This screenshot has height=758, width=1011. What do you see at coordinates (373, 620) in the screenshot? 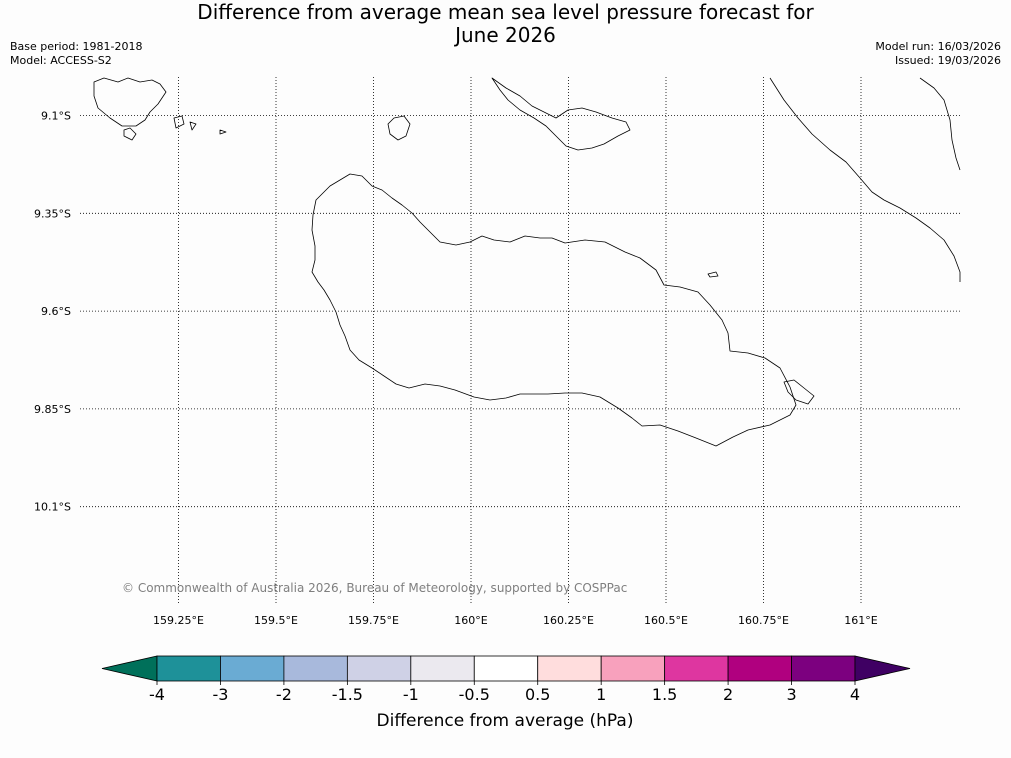
I see `longitude-label: 159.75°E` at bounding box center [373, 620].